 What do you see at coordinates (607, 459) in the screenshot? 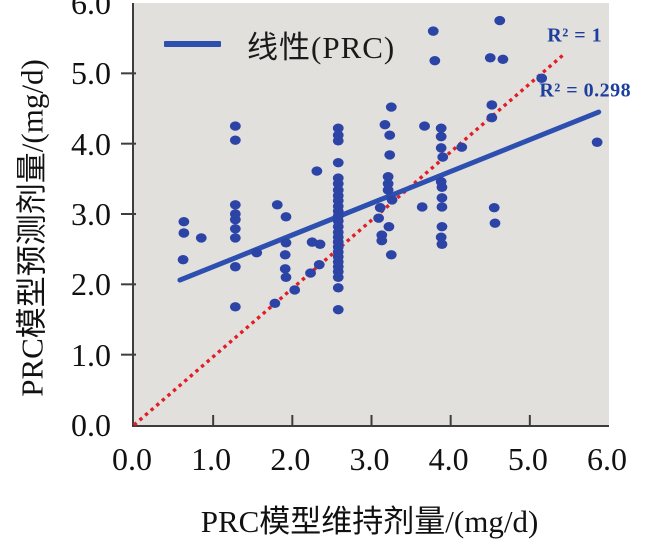
I see `x-tick-label: 6.0` at bounding box center [607, 459].